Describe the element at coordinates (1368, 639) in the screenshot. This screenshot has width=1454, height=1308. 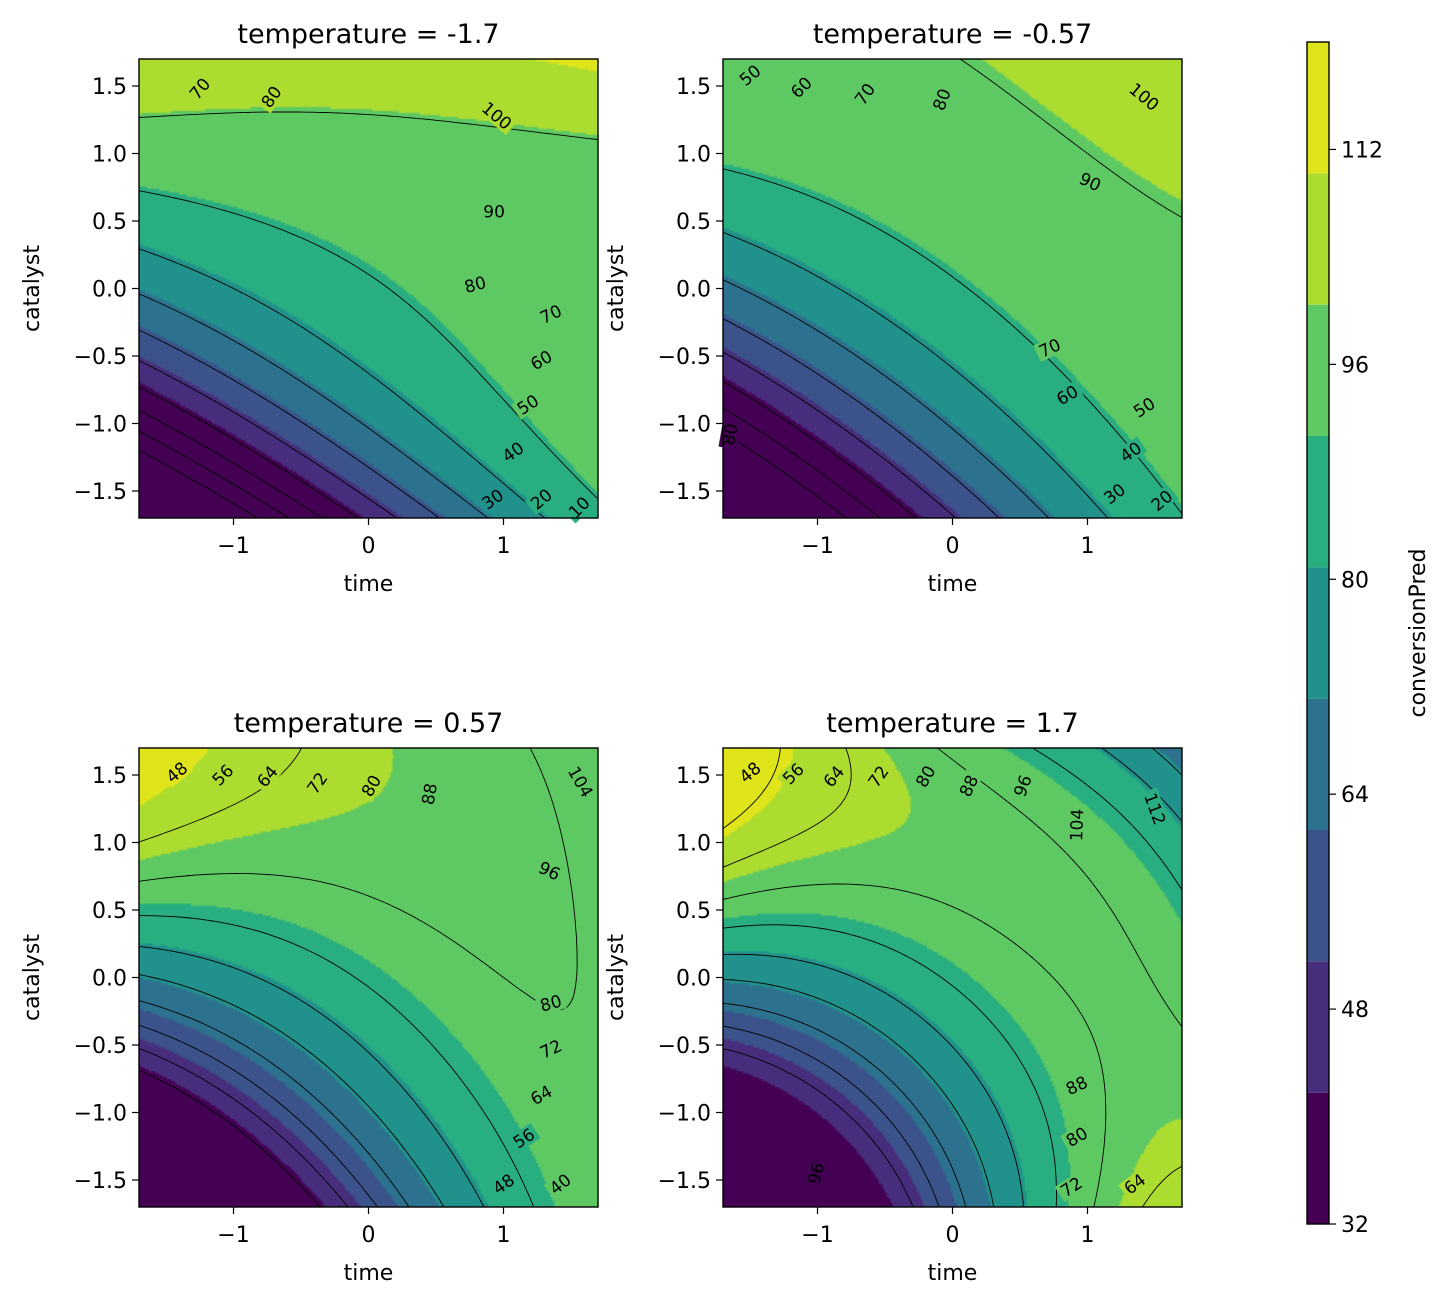
I see `colorbar: 32 48 64 80 96 112 conversionPred` at that location.